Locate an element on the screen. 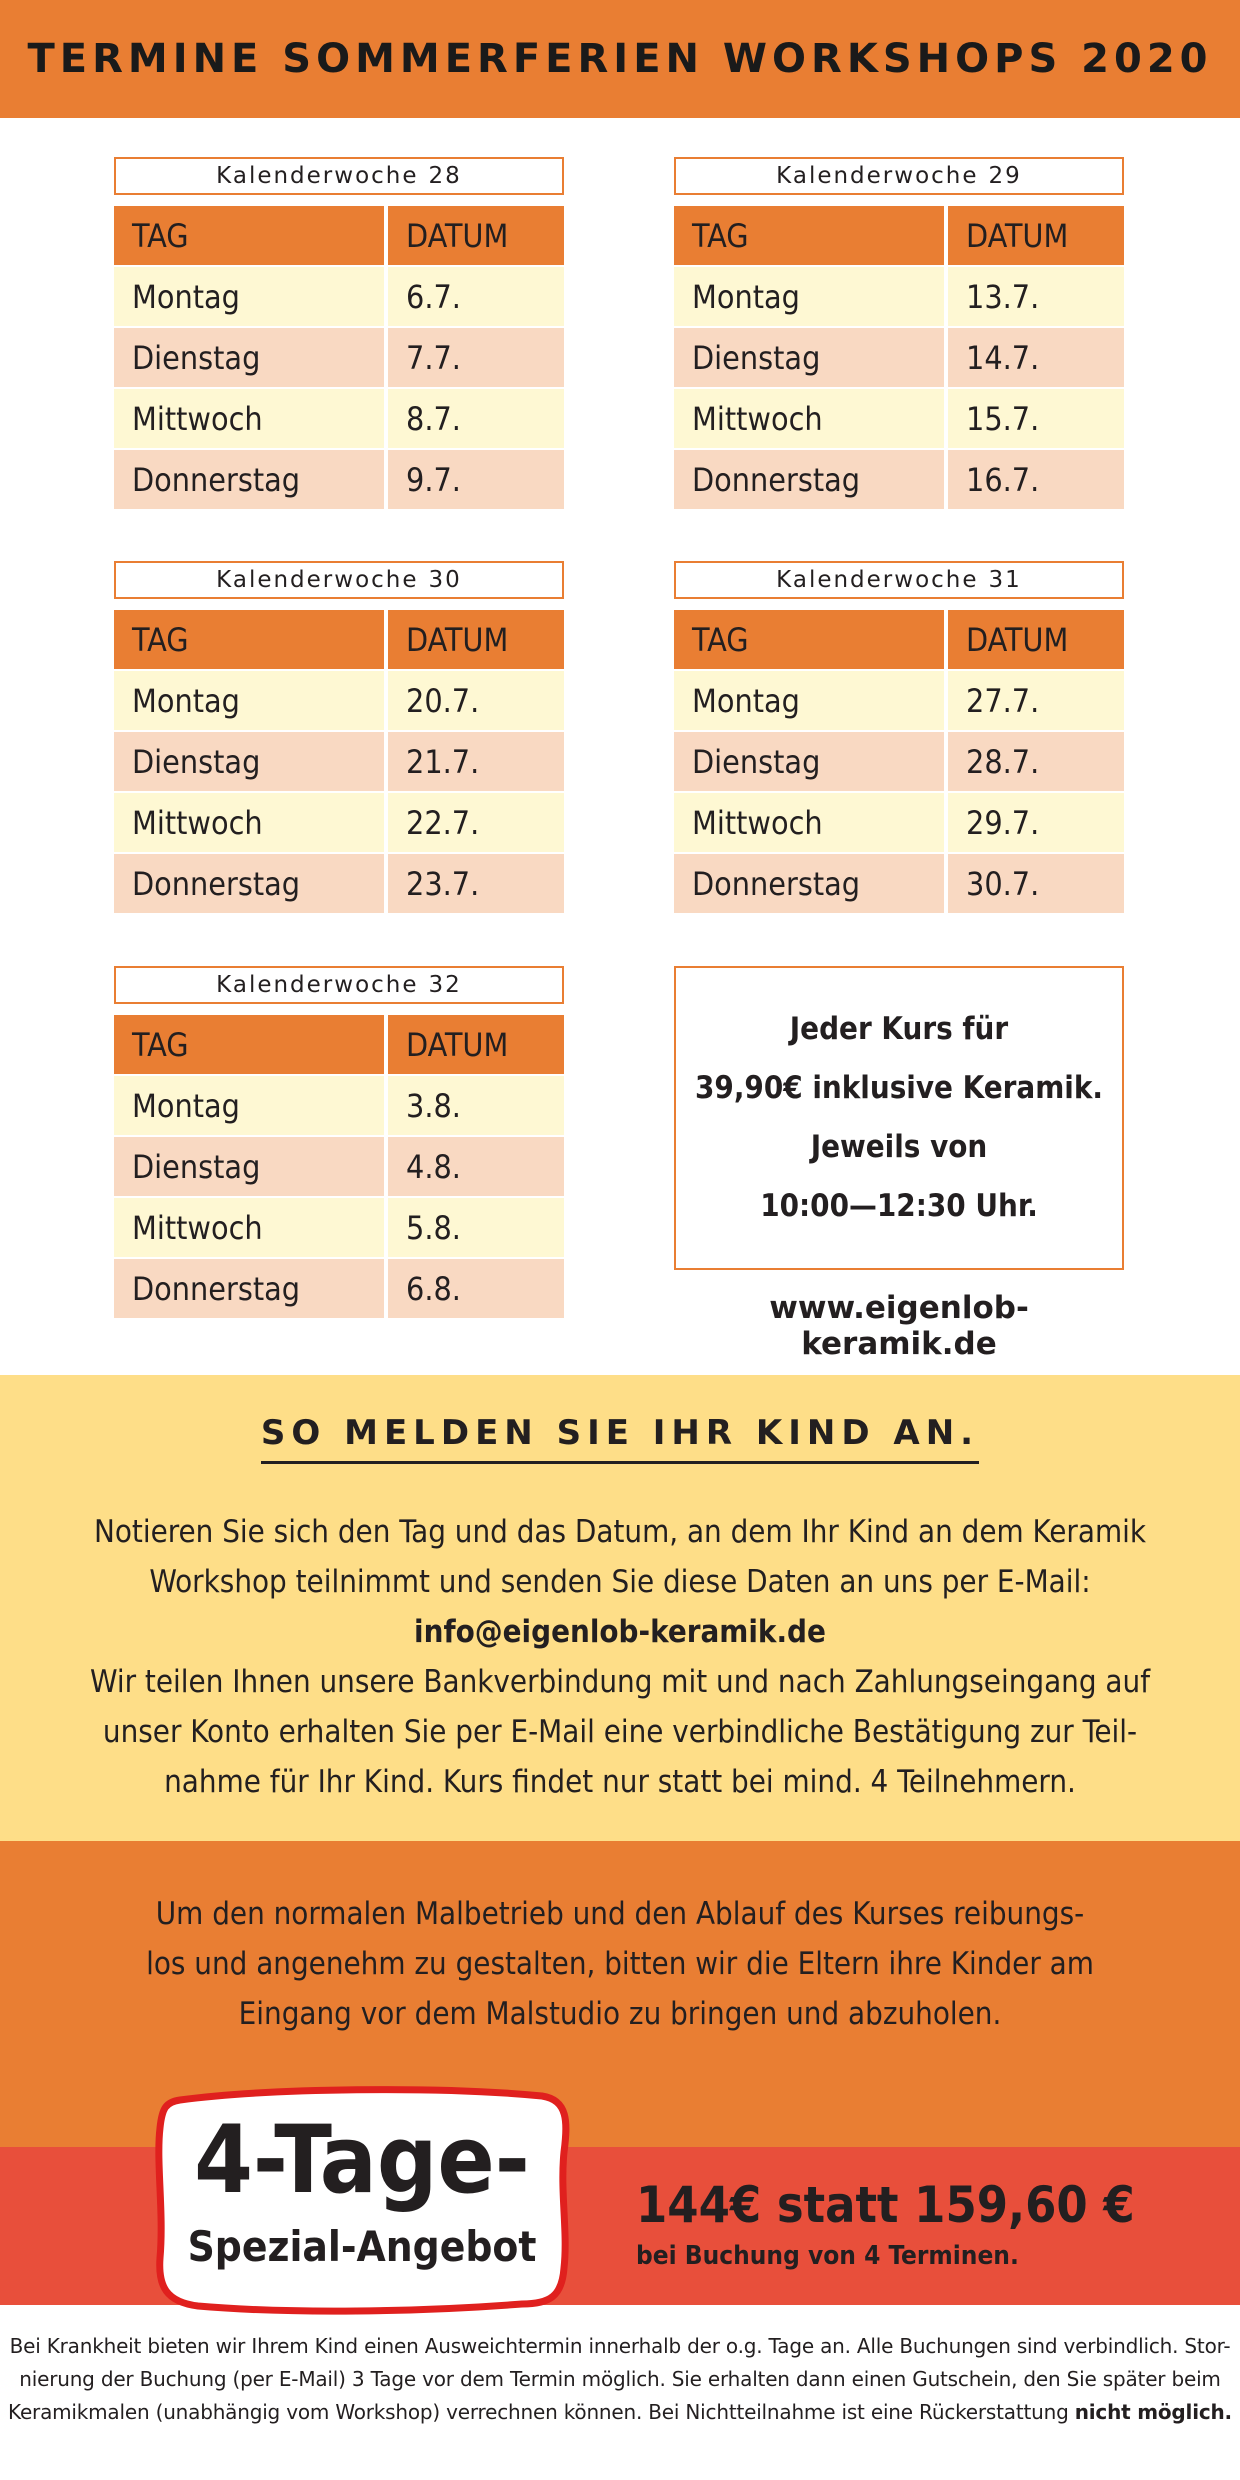 The height and width of the screenshot is (2480, 1240). date-cell: 23.7. is located at coordinates (476, 884).